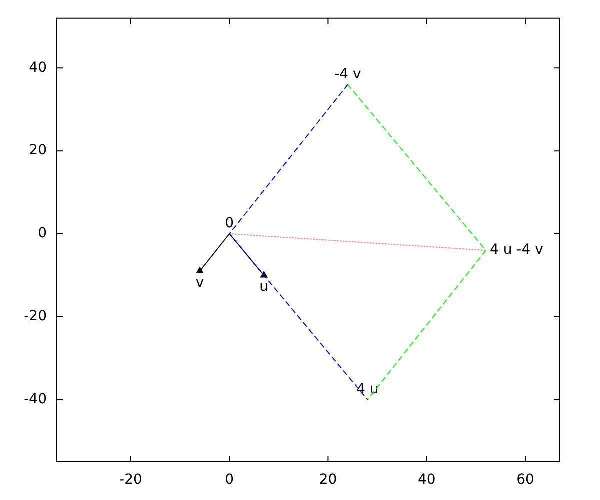  Describe the element at coordinates (131, 480) in the screenshot. I see `x-tick-label: -20` at that location.